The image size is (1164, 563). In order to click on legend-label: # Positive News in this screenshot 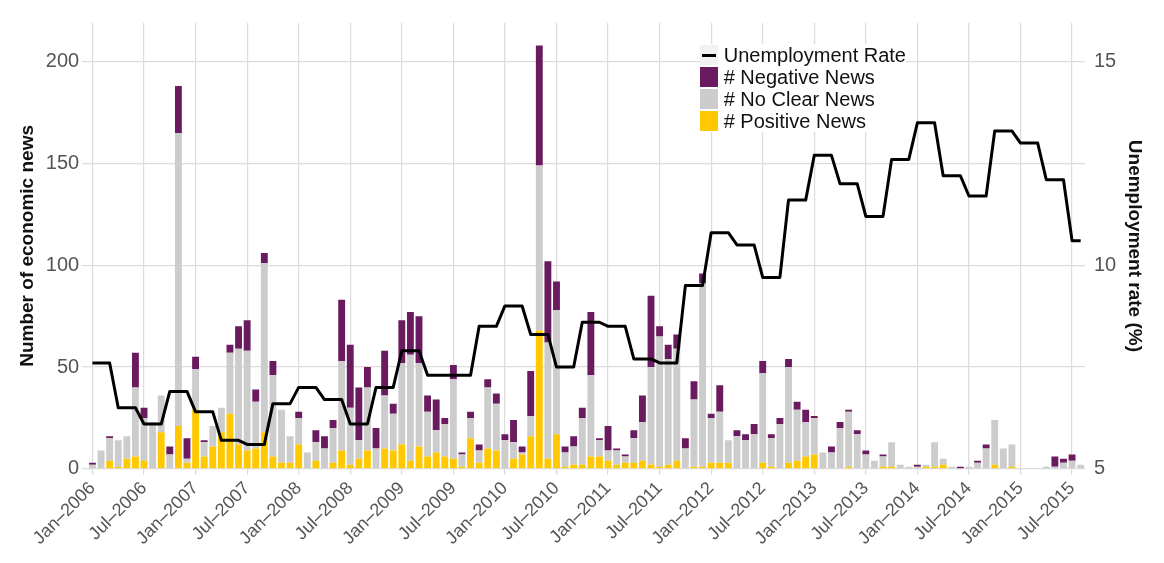, I will do `click(794, 121)`.